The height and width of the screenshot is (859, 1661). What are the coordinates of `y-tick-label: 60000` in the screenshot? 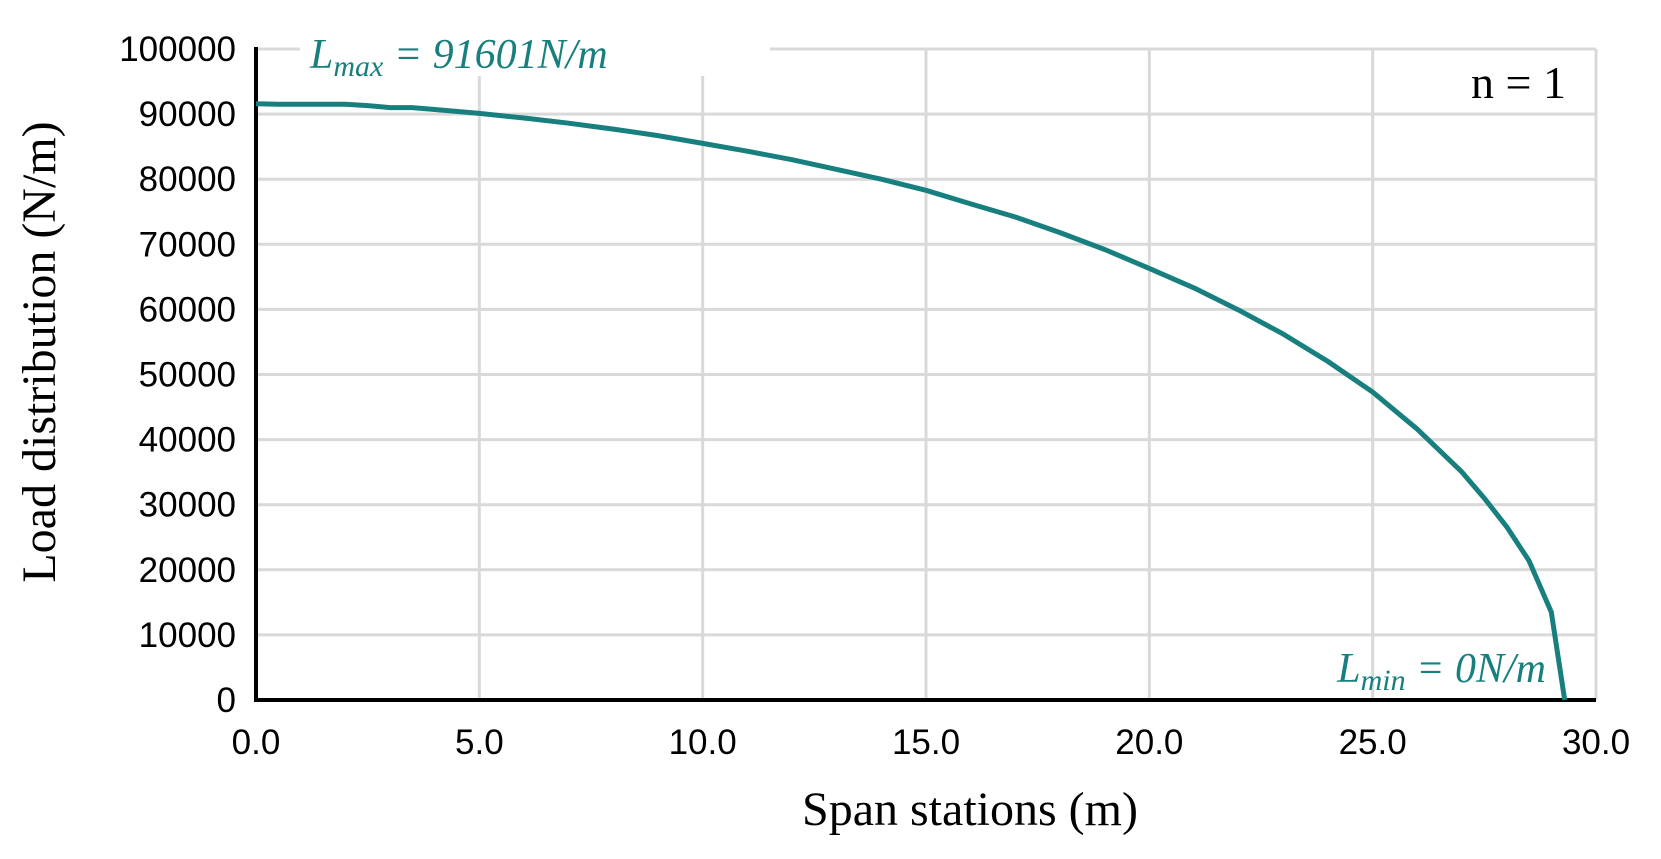 It's located at (187, 309).